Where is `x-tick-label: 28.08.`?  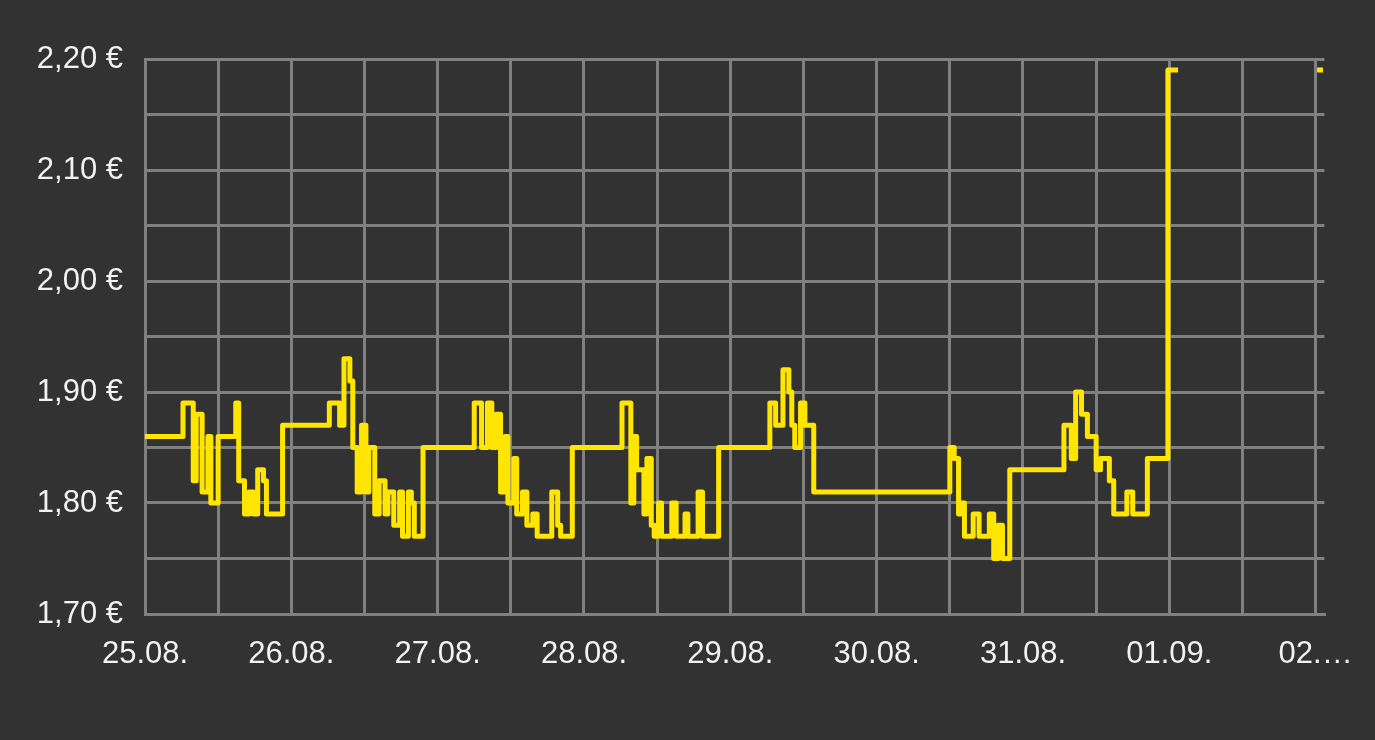 x-tick-label: 28.08. is located at coordinates (584, 653).